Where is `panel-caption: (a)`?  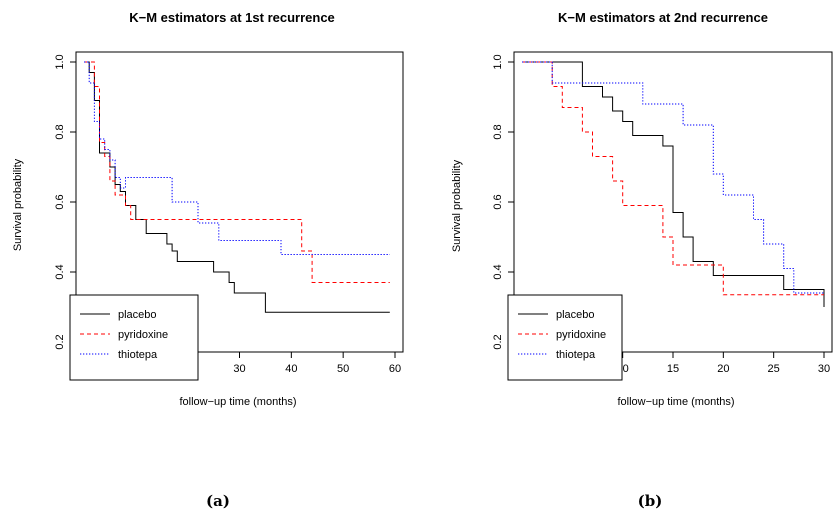
panel-caption: (a) is located at coordinates (218, 501).